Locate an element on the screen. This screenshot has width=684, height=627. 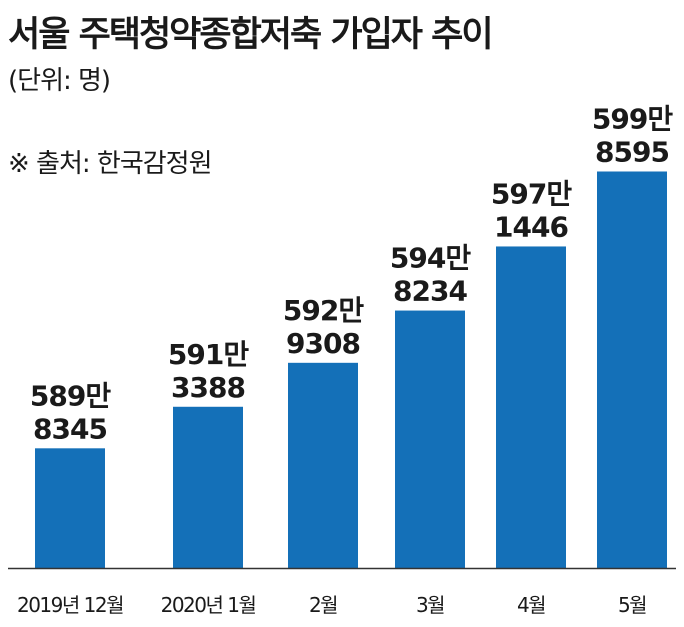
bar-3-value-label-line-2: 9308 is located at coordinates (323, 343).